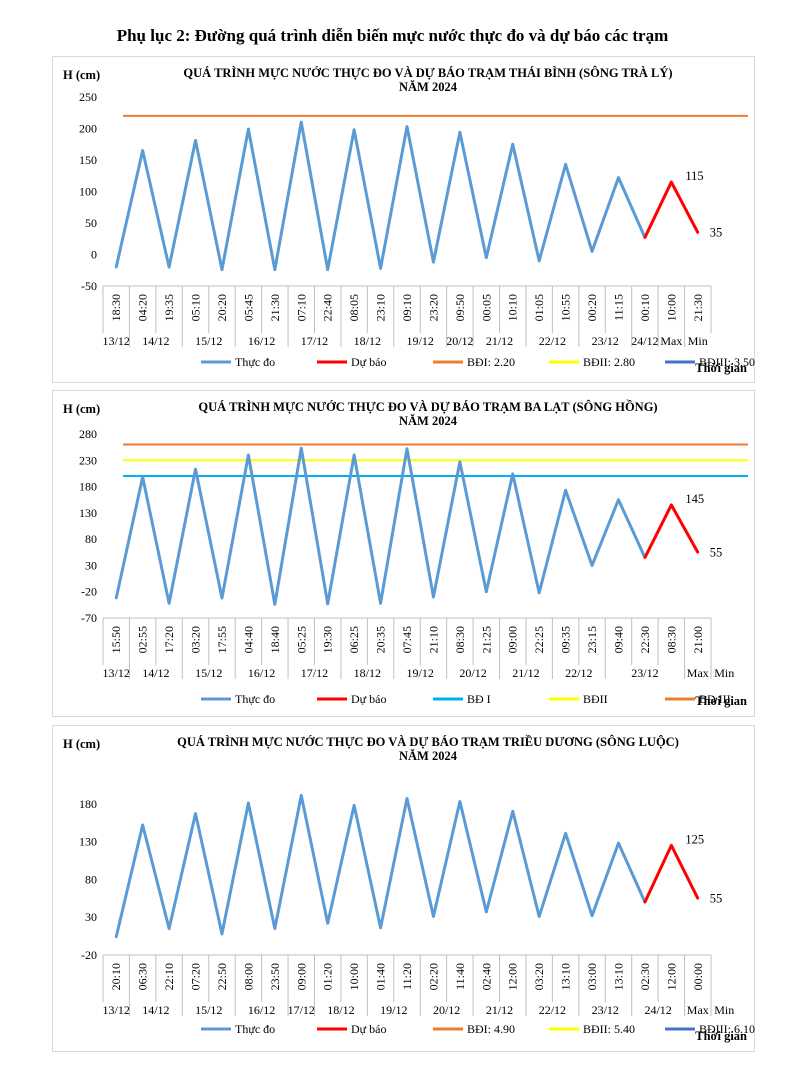 The image size is (785, 1069). I want to click on y-tick-label: 80, so click(91, 539).